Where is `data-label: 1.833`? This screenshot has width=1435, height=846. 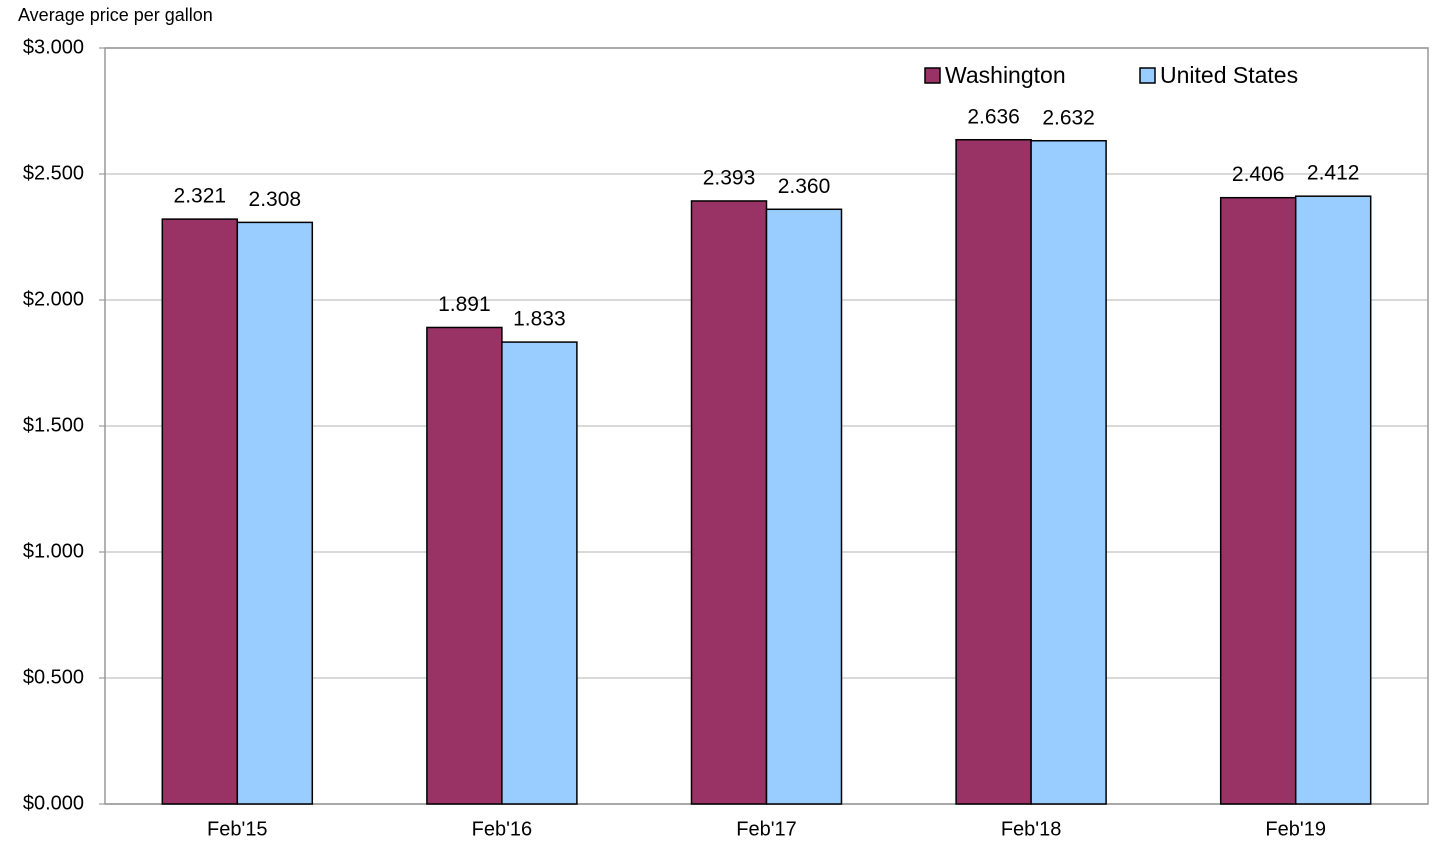
data-label: 1.833 is located at coordinates (539, 319).